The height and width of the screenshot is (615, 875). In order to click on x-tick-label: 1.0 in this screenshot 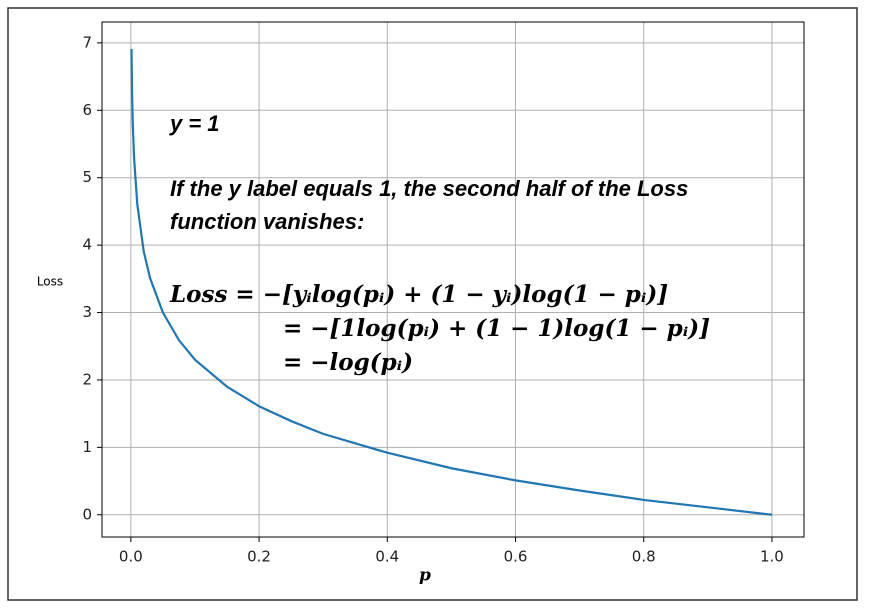, I will do `click(772, 557)`.